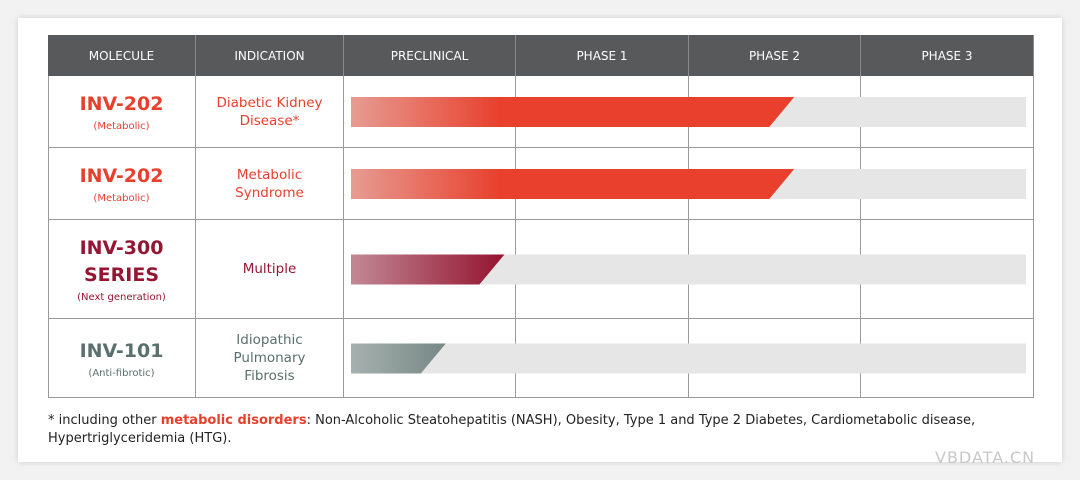 The image size is (1080, 480). I want to click on header-cell: MOLECULE, so click(122, 55).